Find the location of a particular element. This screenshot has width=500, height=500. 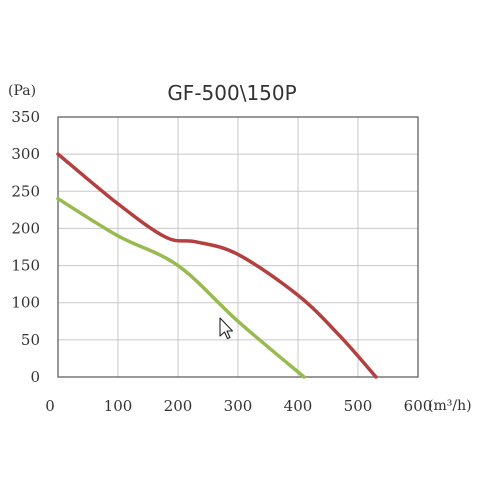

chart-title: GF-500\150P is located at coordinates (231, 93).